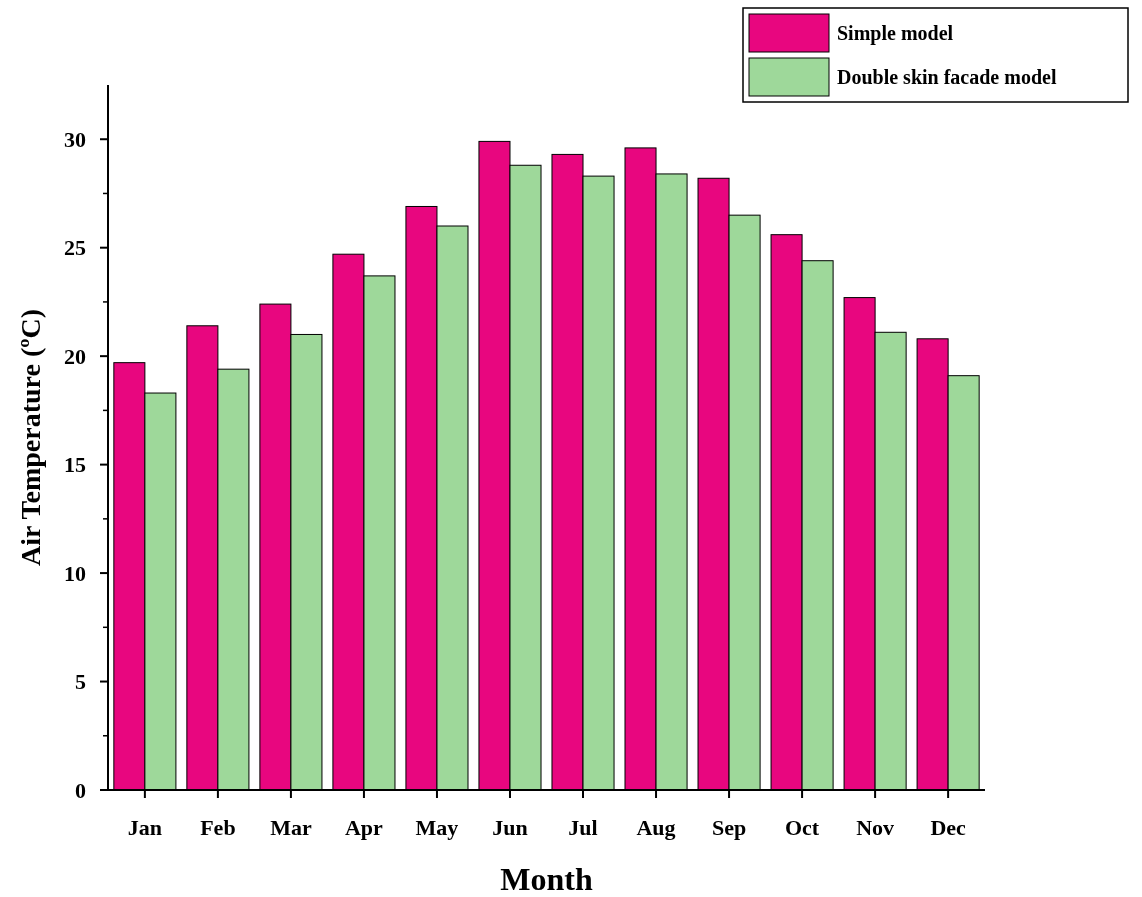 Image resolution: width=1142 pixels, height=897 pixels. What do you see at coordinates (729, 827) in the screenshot?
I see `x-tick-label: Sep` at bounding box center [729, 827].